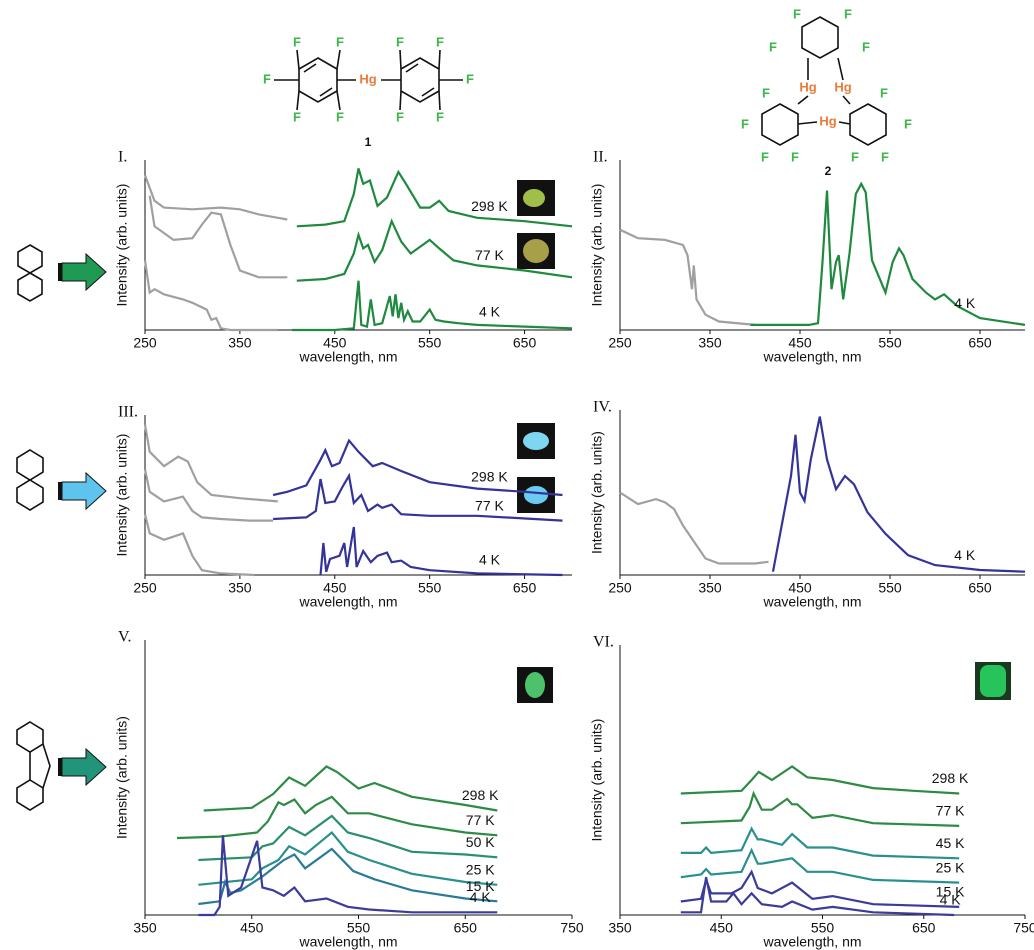  I want to click on biphenyl-icon, so click(61, 480).